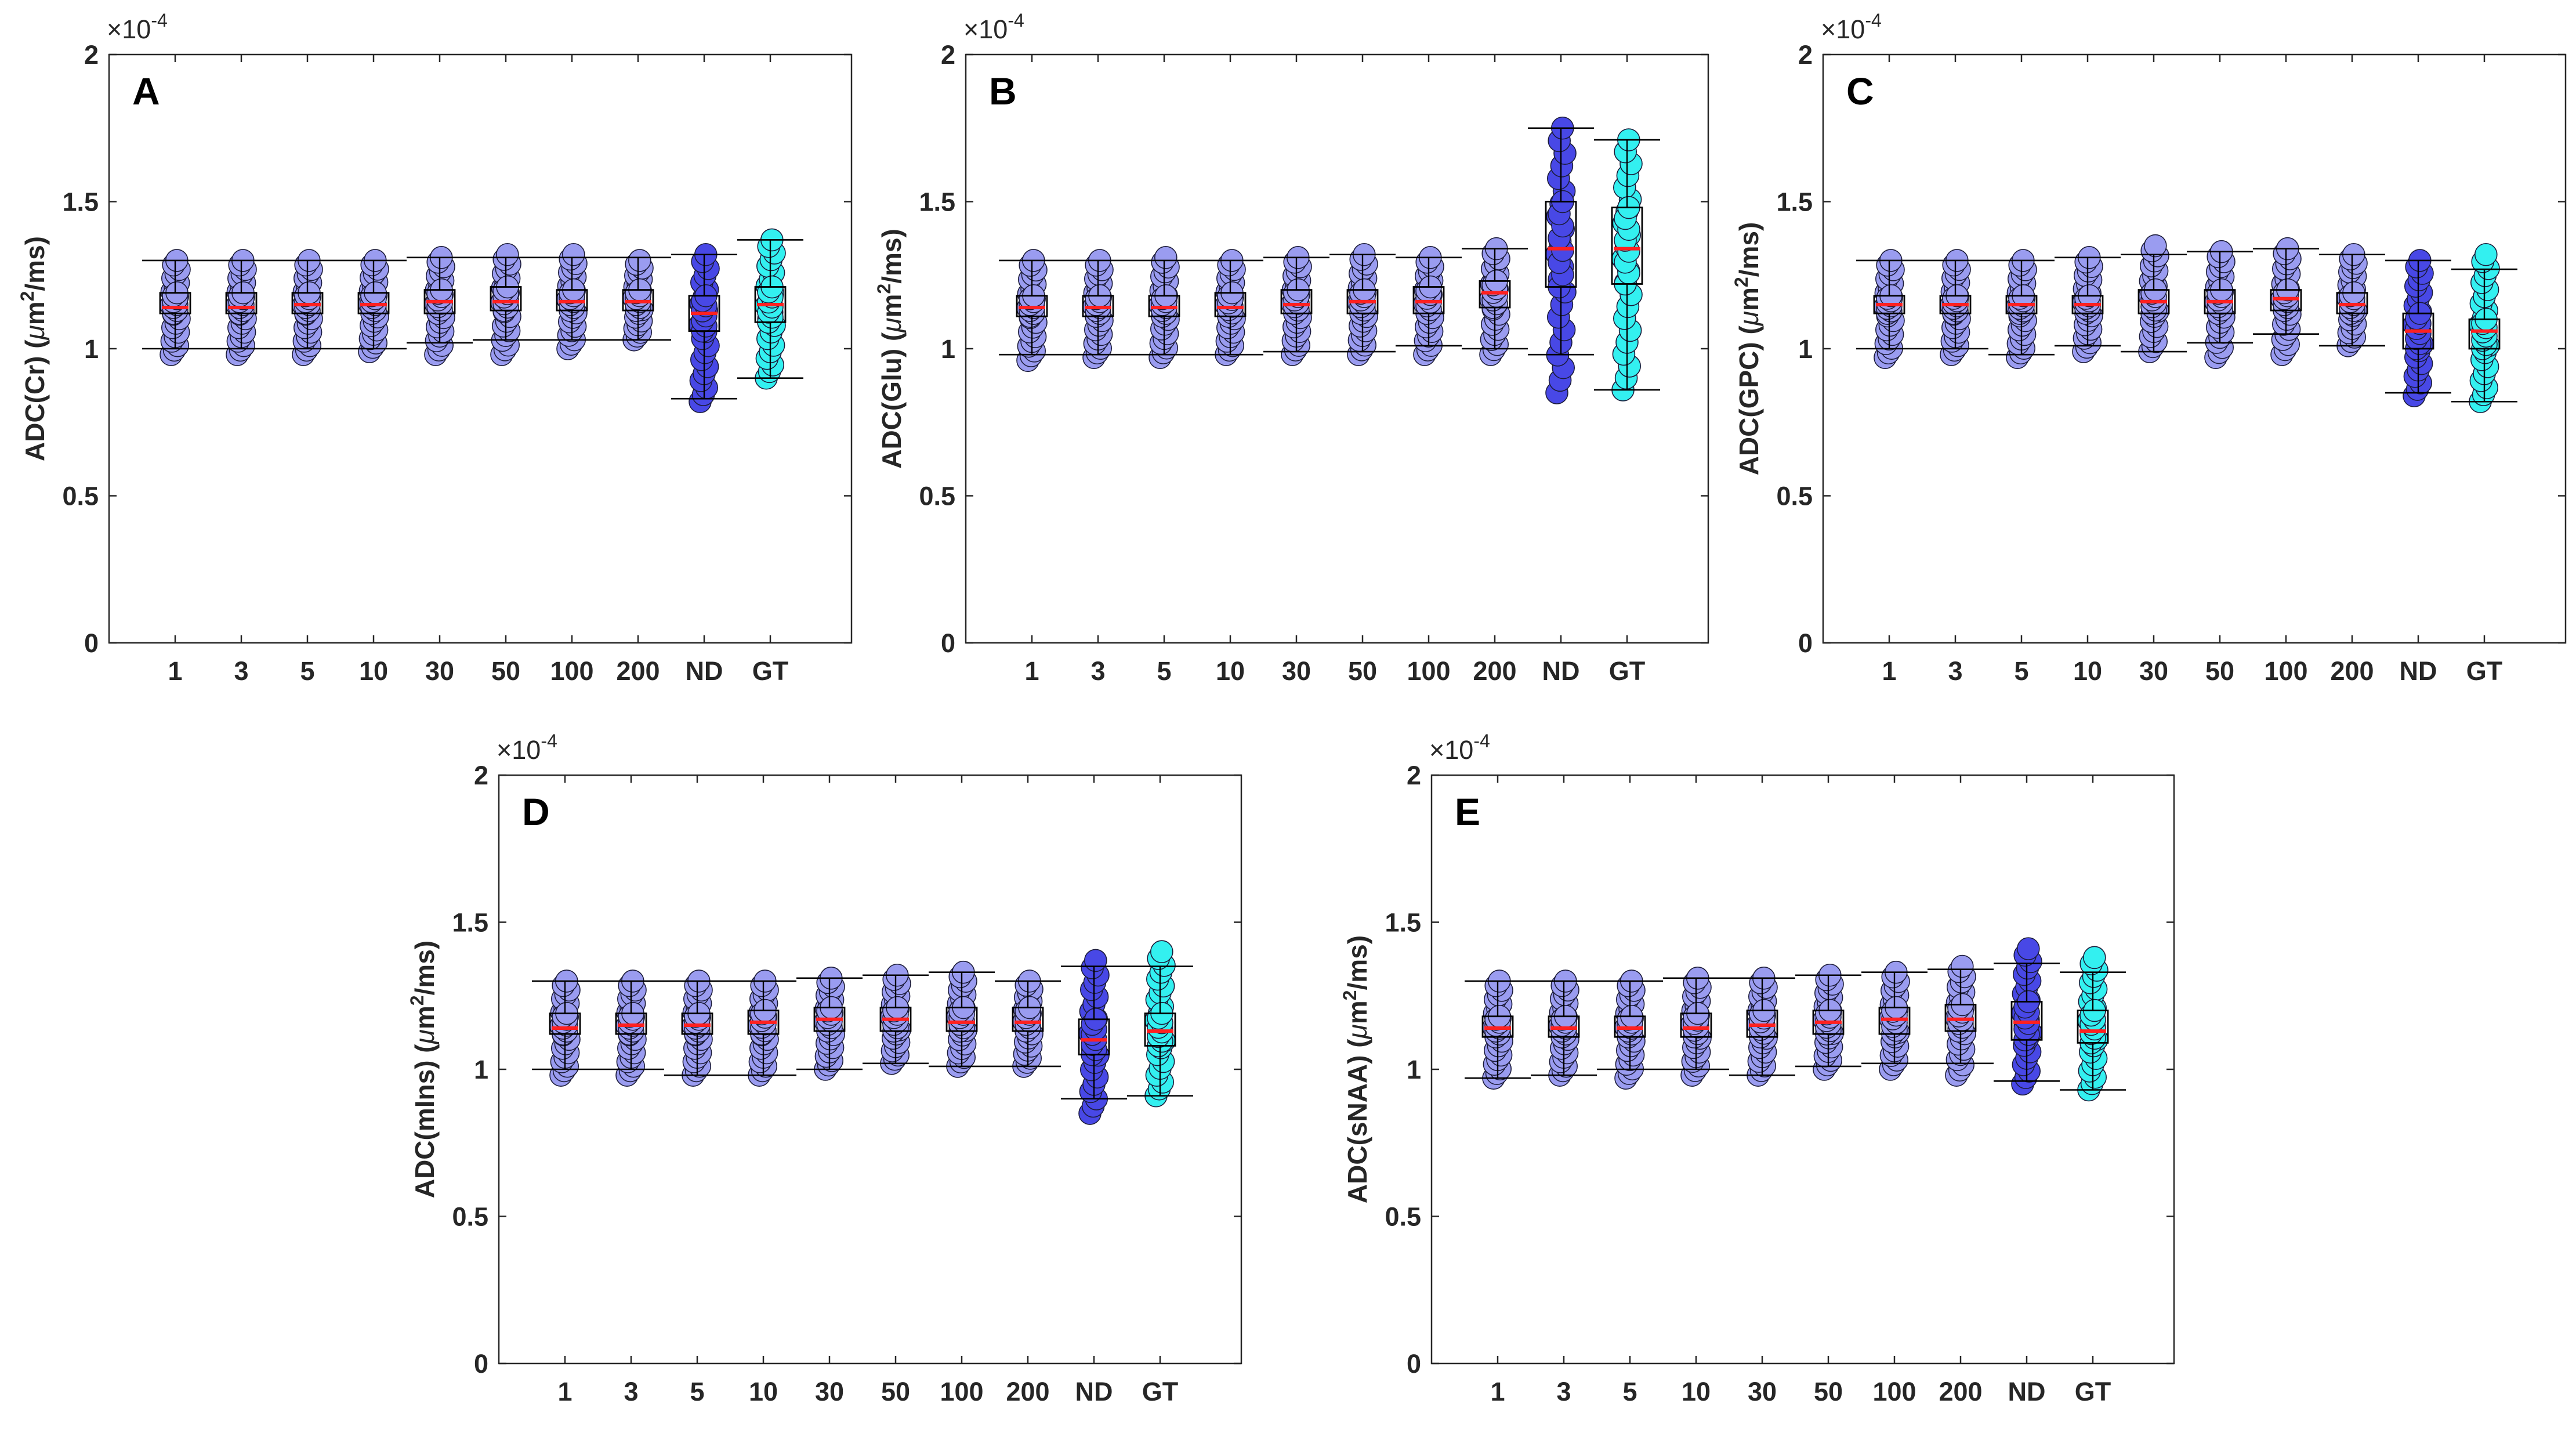  What do you see at coordinates (2155, 246) in the screenshot?
I see `data-point` at bounding box center [2155, 246].